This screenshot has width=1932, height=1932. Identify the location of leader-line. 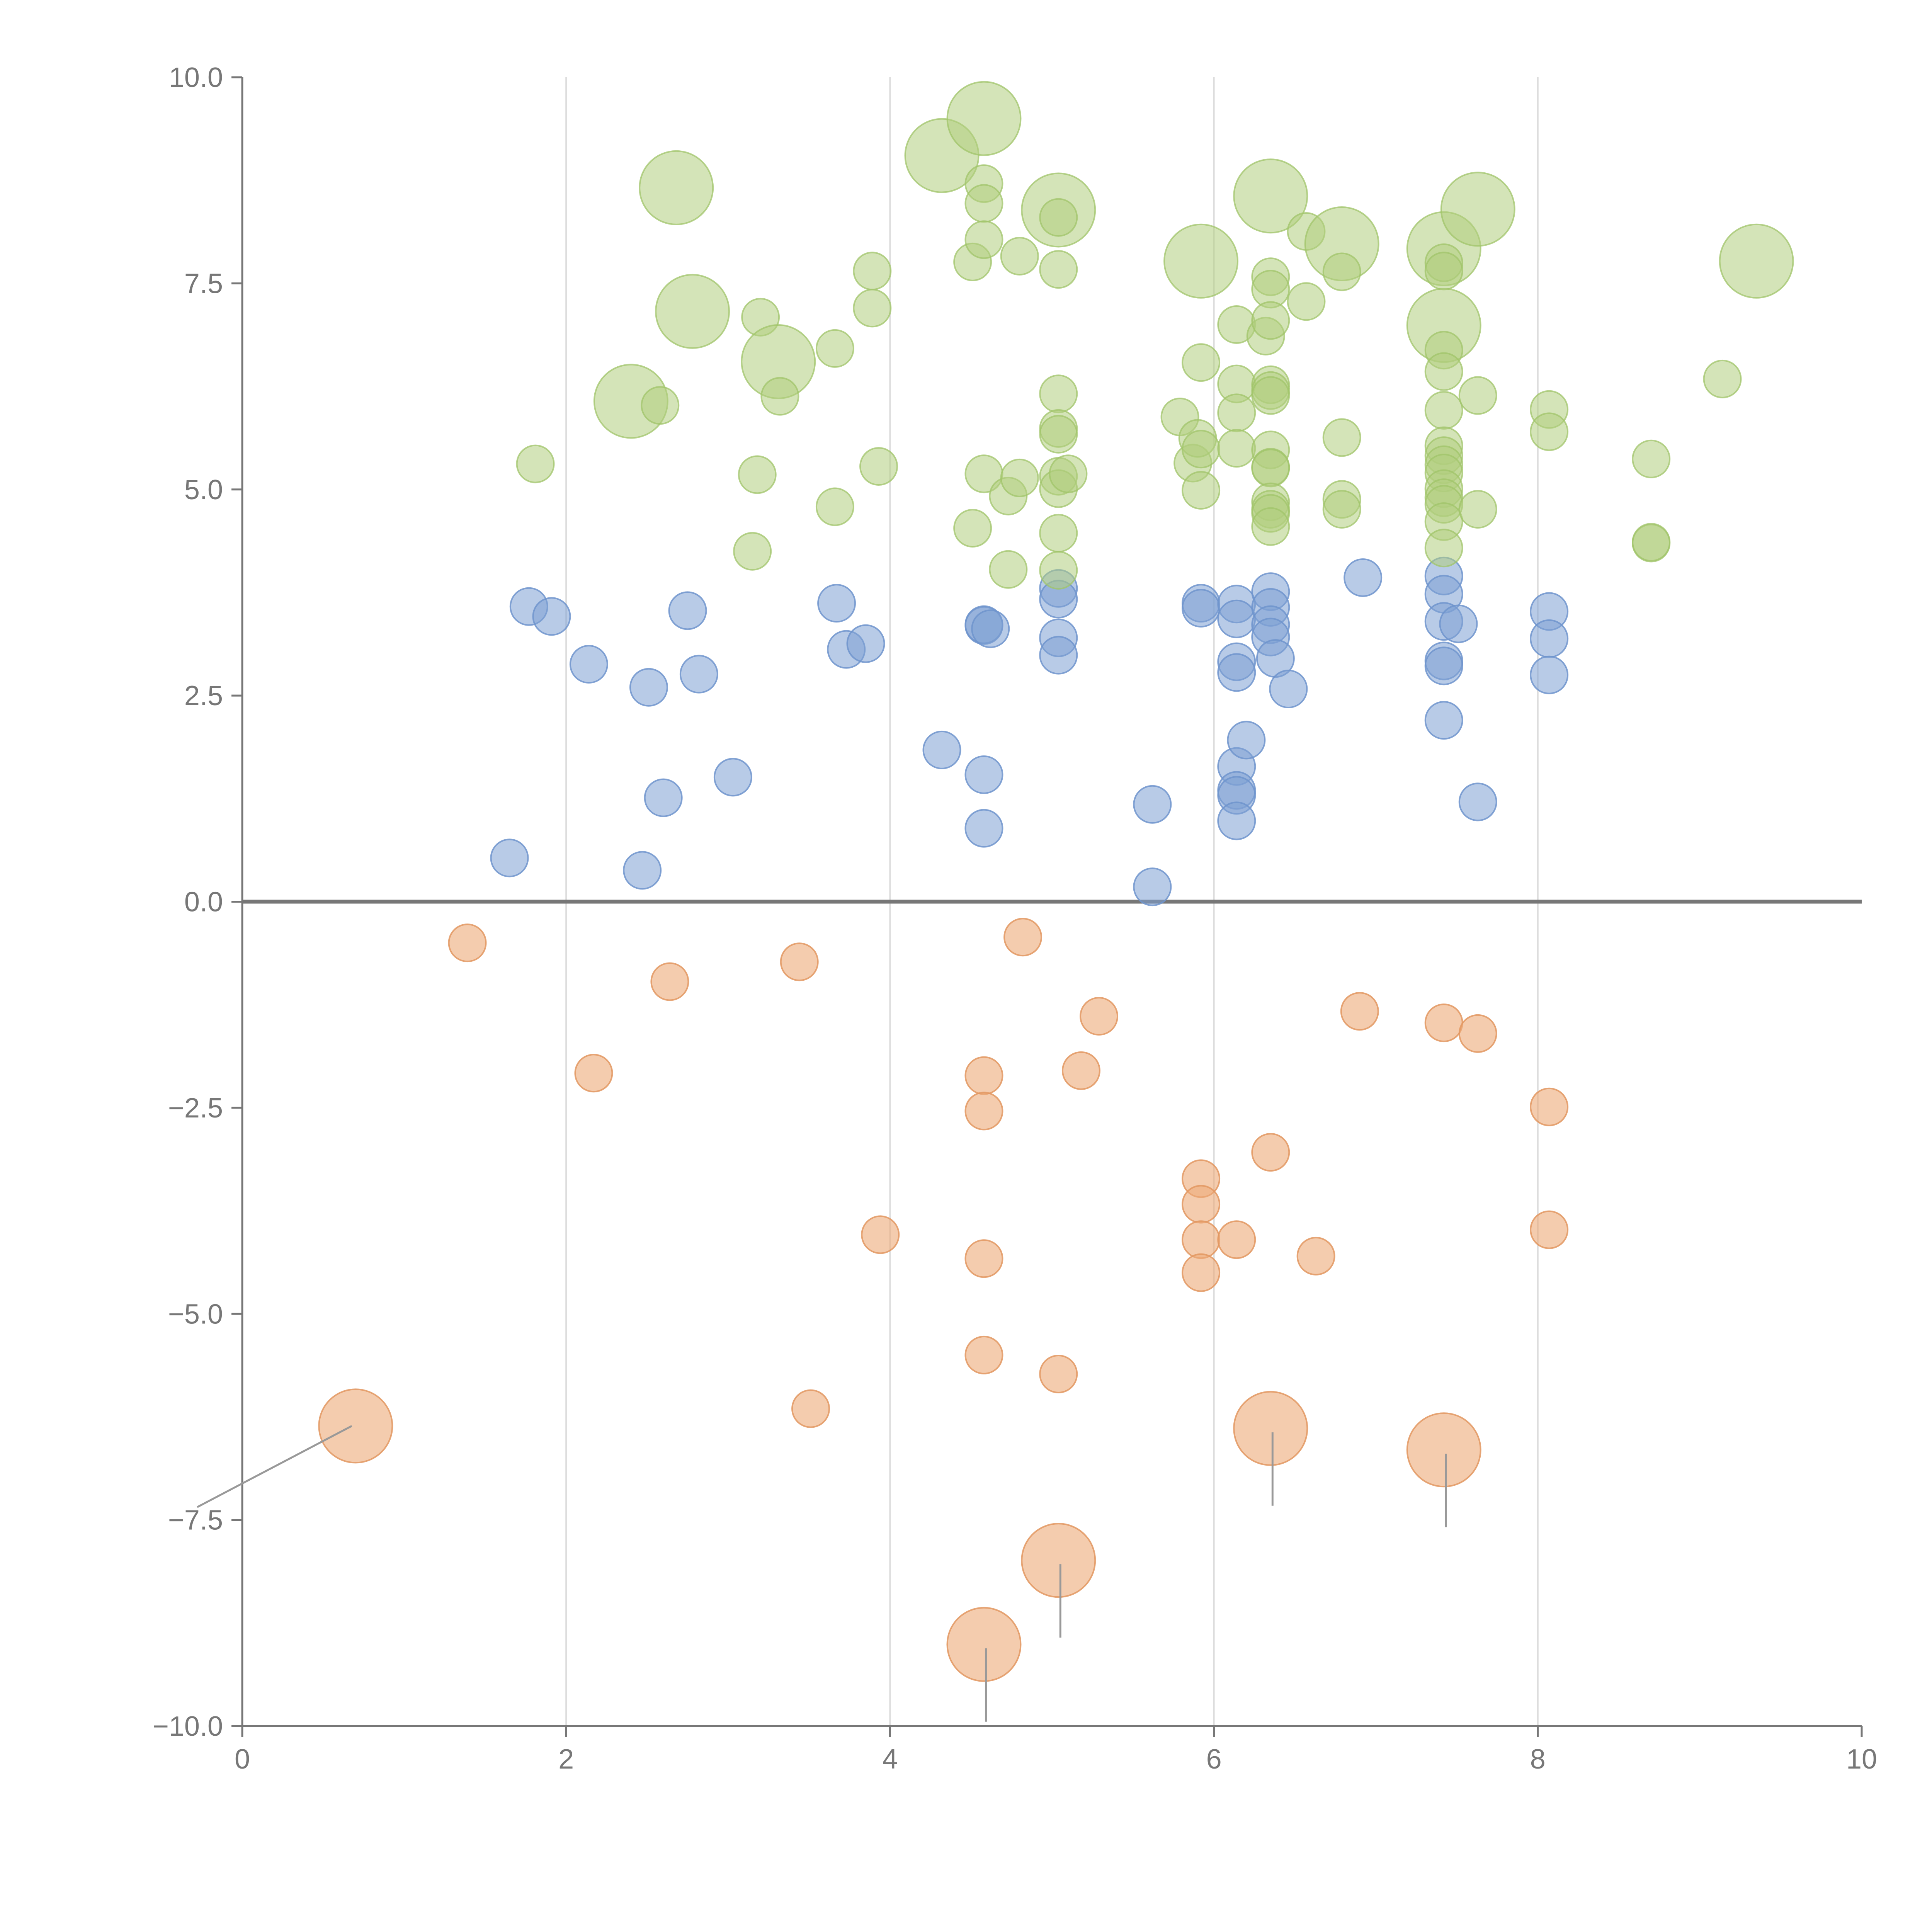
(275, 1467).